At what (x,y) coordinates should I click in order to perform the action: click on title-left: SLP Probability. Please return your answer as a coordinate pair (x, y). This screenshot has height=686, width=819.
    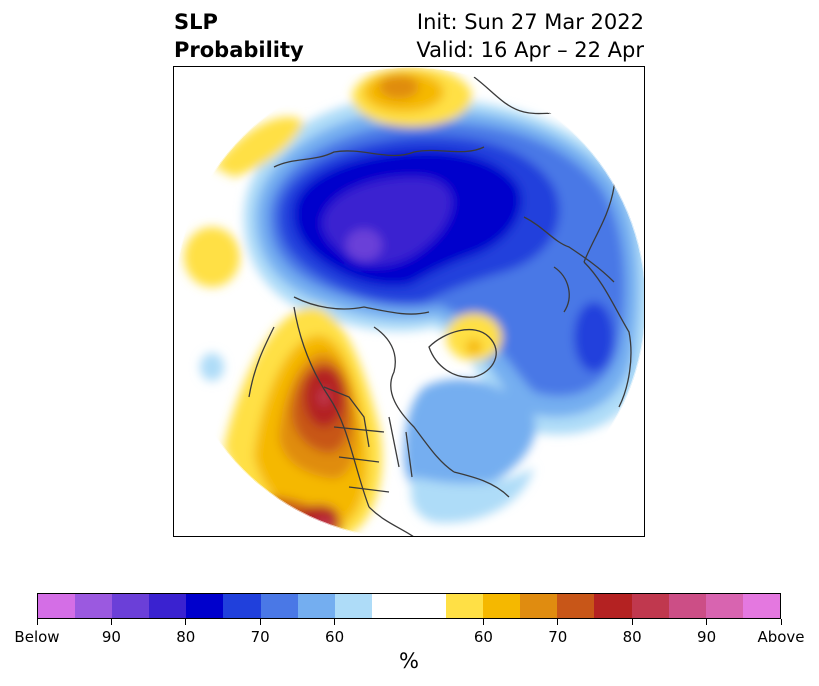
    Looking at the image, I should click on (239, 36).